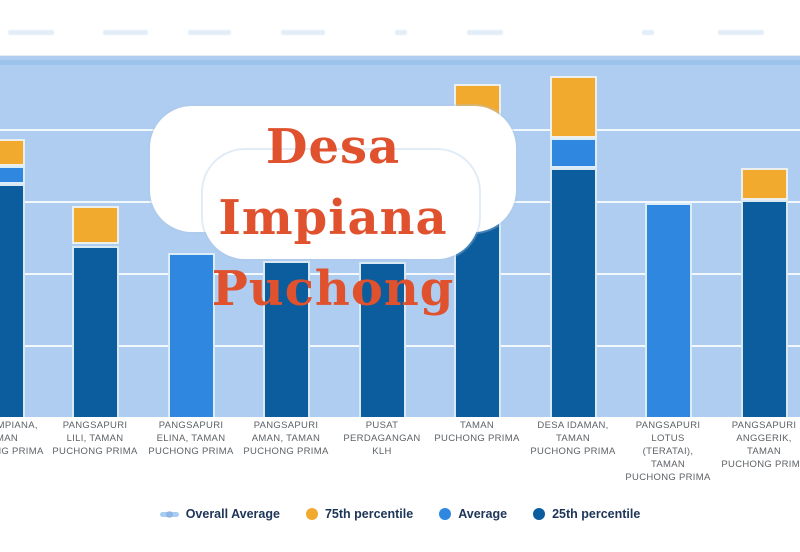 Image resolution: width=800 pixels, height=552 pixels. I want to click on x-axis-label: PANGSAPURI LILI, TAMAN PUCHONG PRIMA, so click(95, 438).